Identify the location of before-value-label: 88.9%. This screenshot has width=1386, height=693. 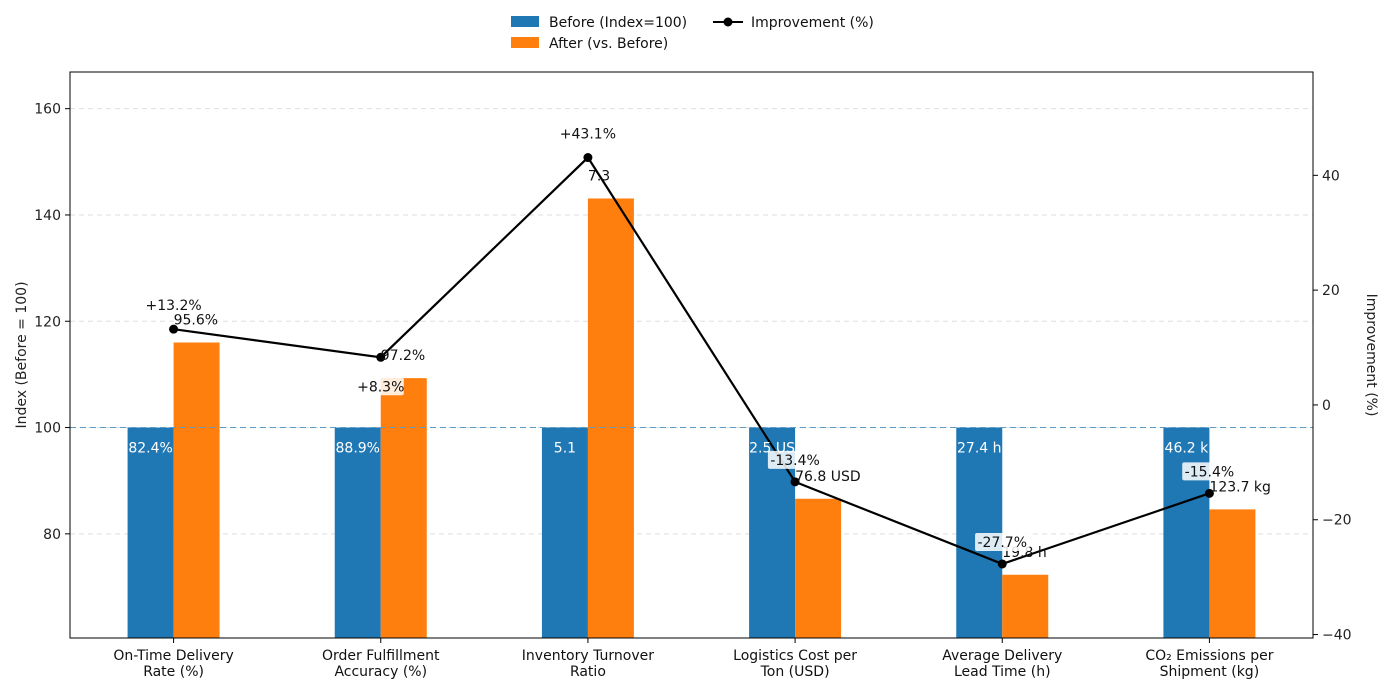
(358, 449).